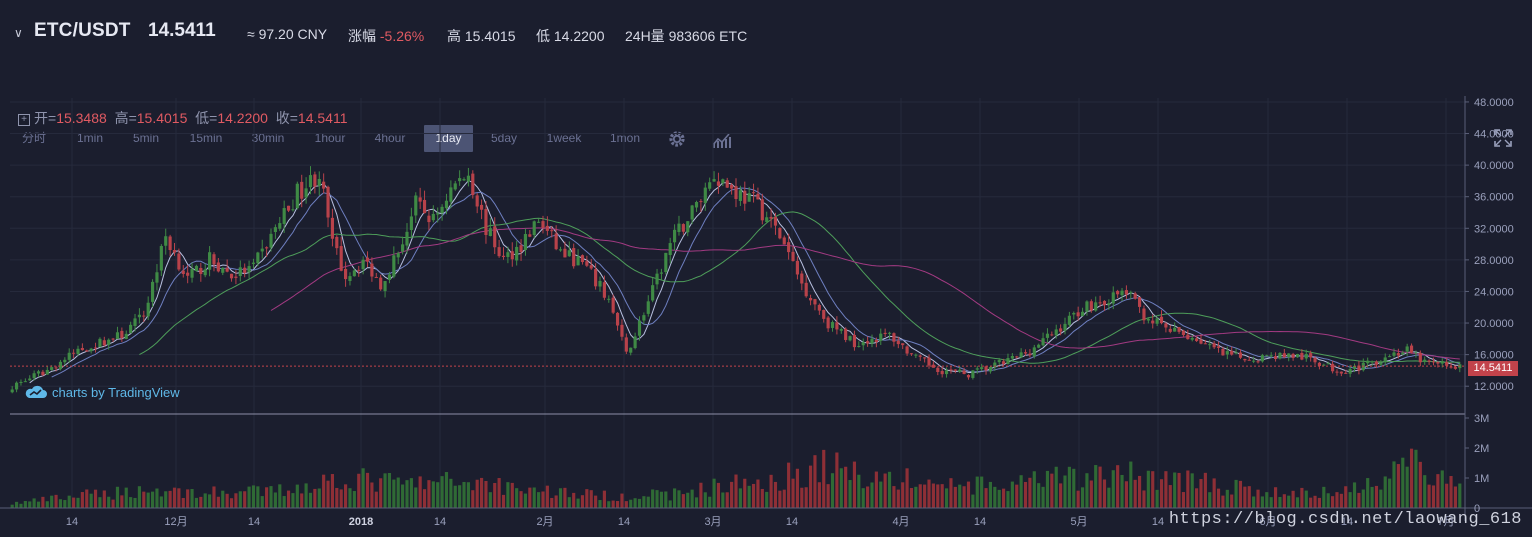 The image size is (1532, 537). Describe the element at coordinates (625, 138) in the screenshot. I see `tab-1mon: 1mon` at that location.